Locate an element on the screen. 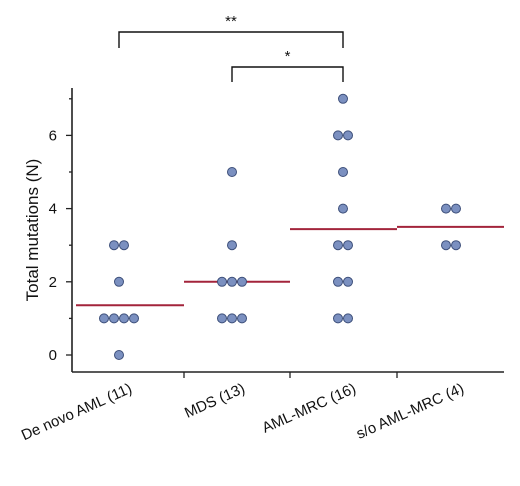 This screenshot has height=486, width=520. y-tick-label: 6 is located at coordinates (53, 135).